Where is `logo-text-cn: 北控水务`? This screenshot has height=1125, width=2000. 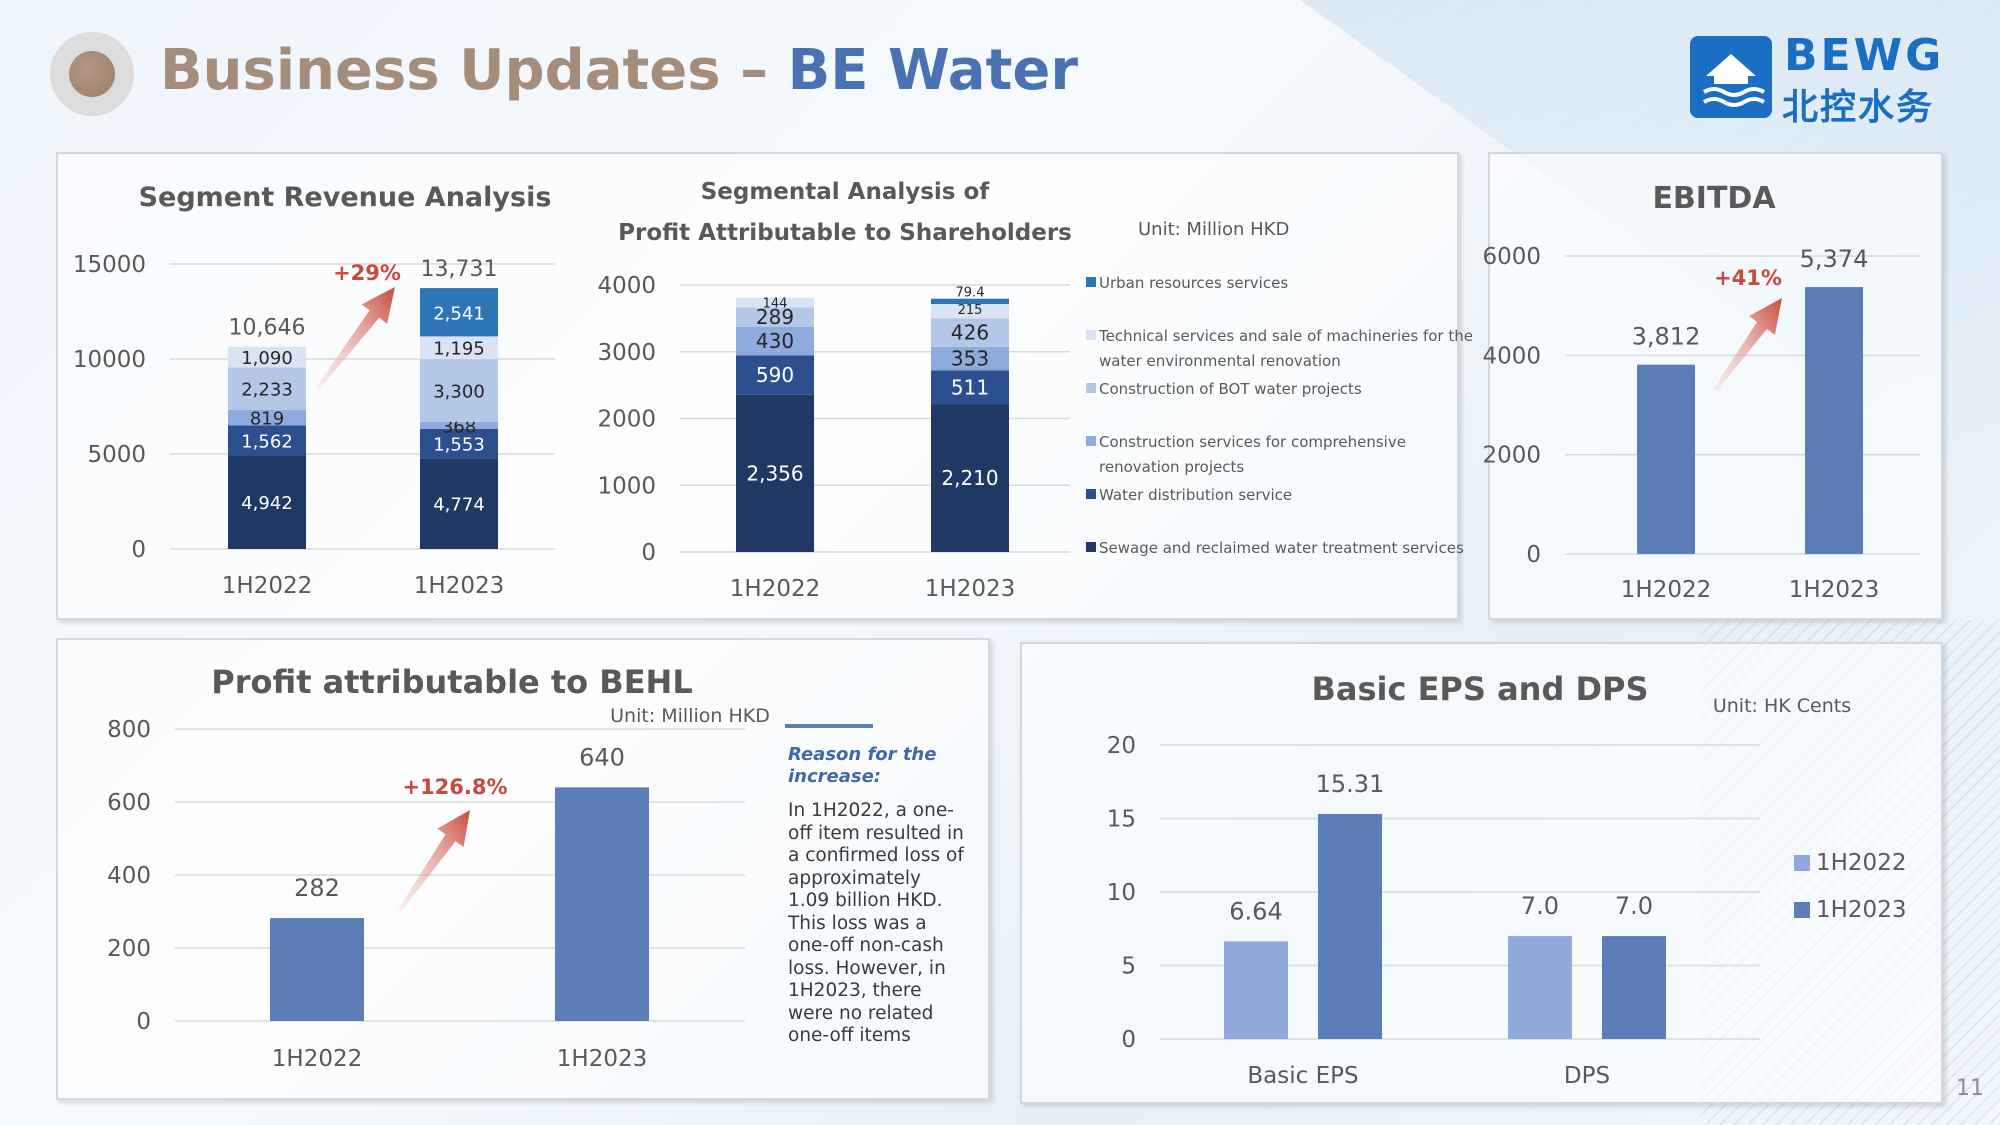
logo-text-cn: 北控水务 is located at coordinates (1858, 107).